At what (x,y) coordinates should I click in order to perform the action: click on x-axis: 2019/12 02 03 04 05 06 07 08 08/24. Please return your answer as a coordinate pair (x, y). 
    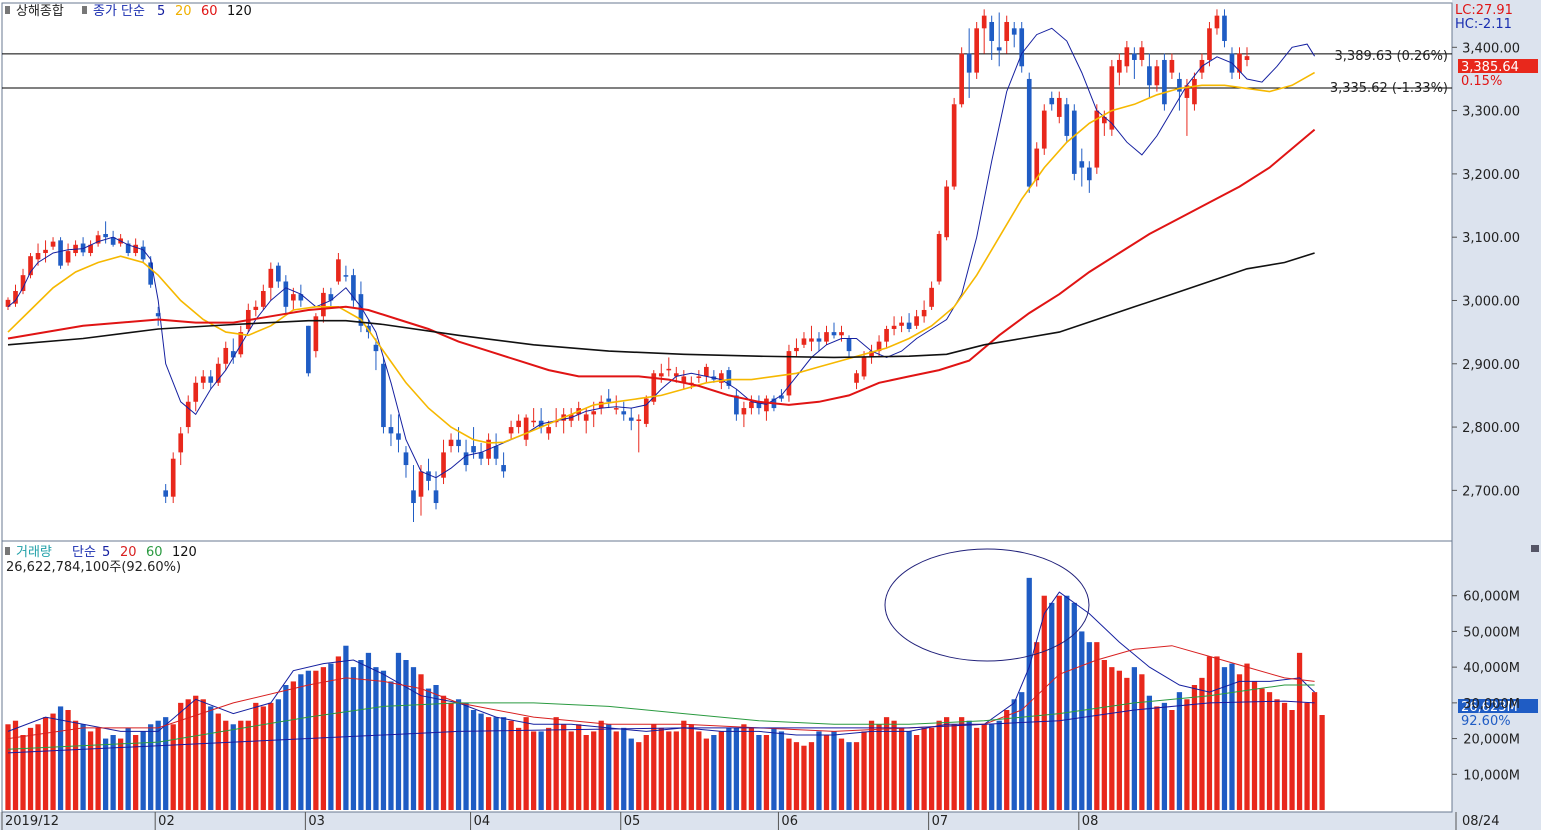
    Looking at the image, I should click on (750, 821).